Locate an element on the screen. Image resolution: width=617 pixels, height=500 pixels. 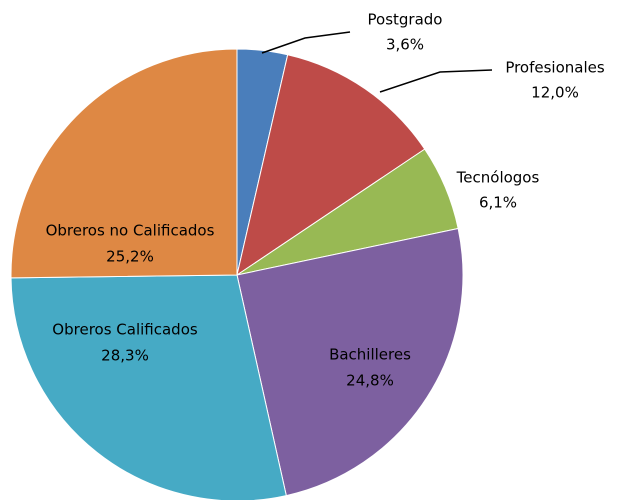
slice-value-label: 12,0% is located at coordinates (555, 93).